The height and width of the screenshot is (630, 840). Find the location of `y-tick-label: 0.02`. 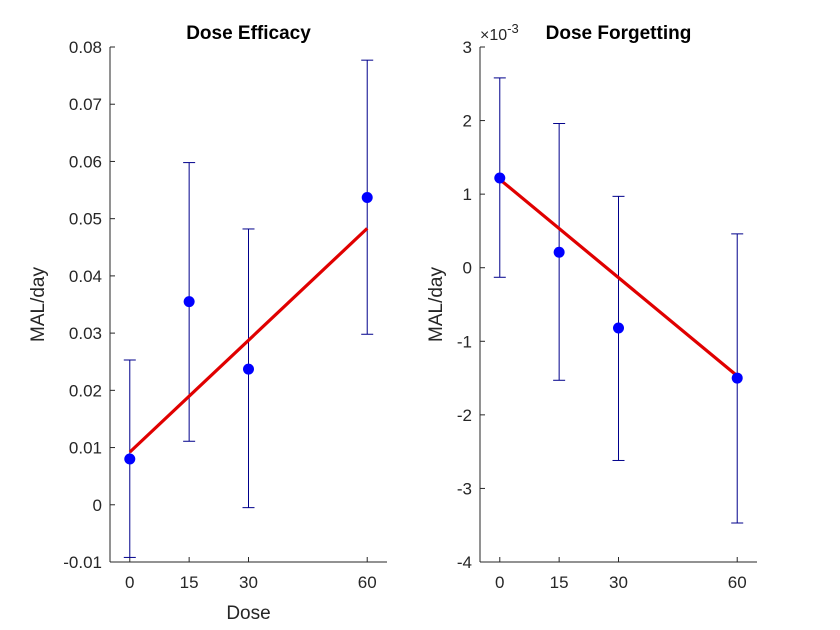

y-tick-label: 0.02 is located at coordinates (85, 390).